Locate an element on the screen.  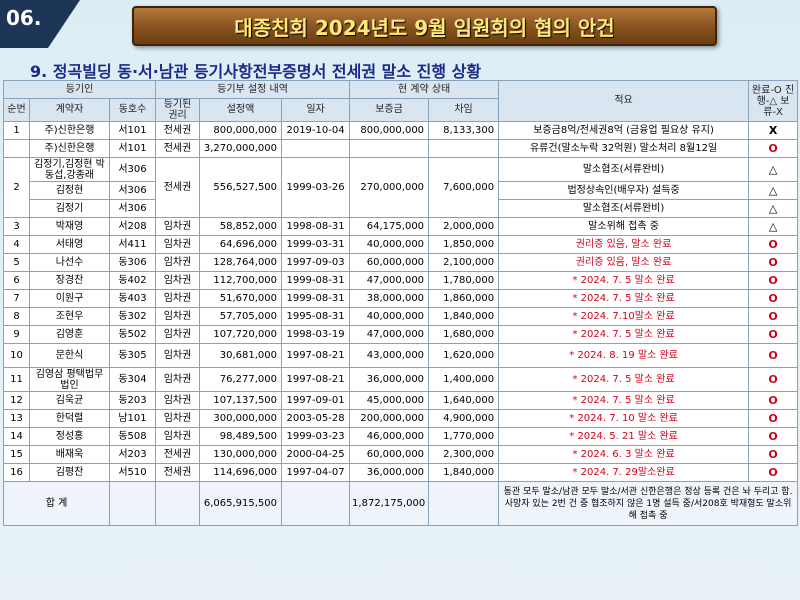
cell-amount: 300,000,000 is located at coordinates (241, 418).